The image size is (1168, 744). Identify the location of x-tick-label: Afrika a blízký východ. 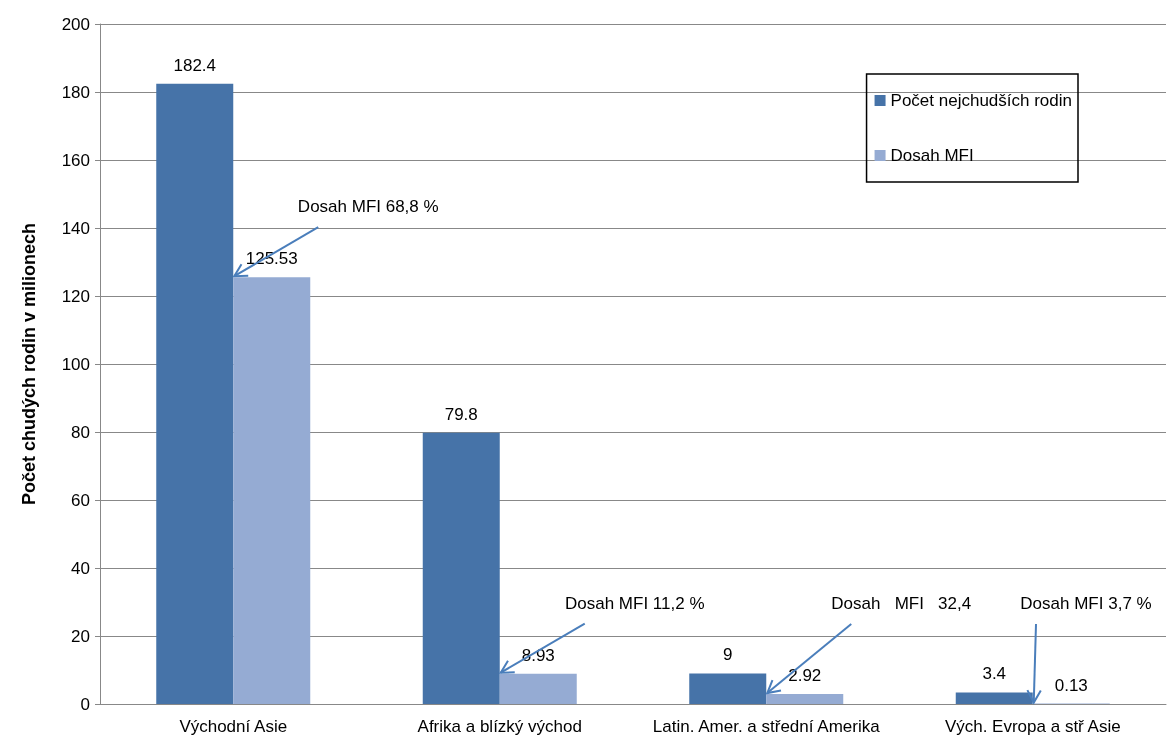
(499, 726).